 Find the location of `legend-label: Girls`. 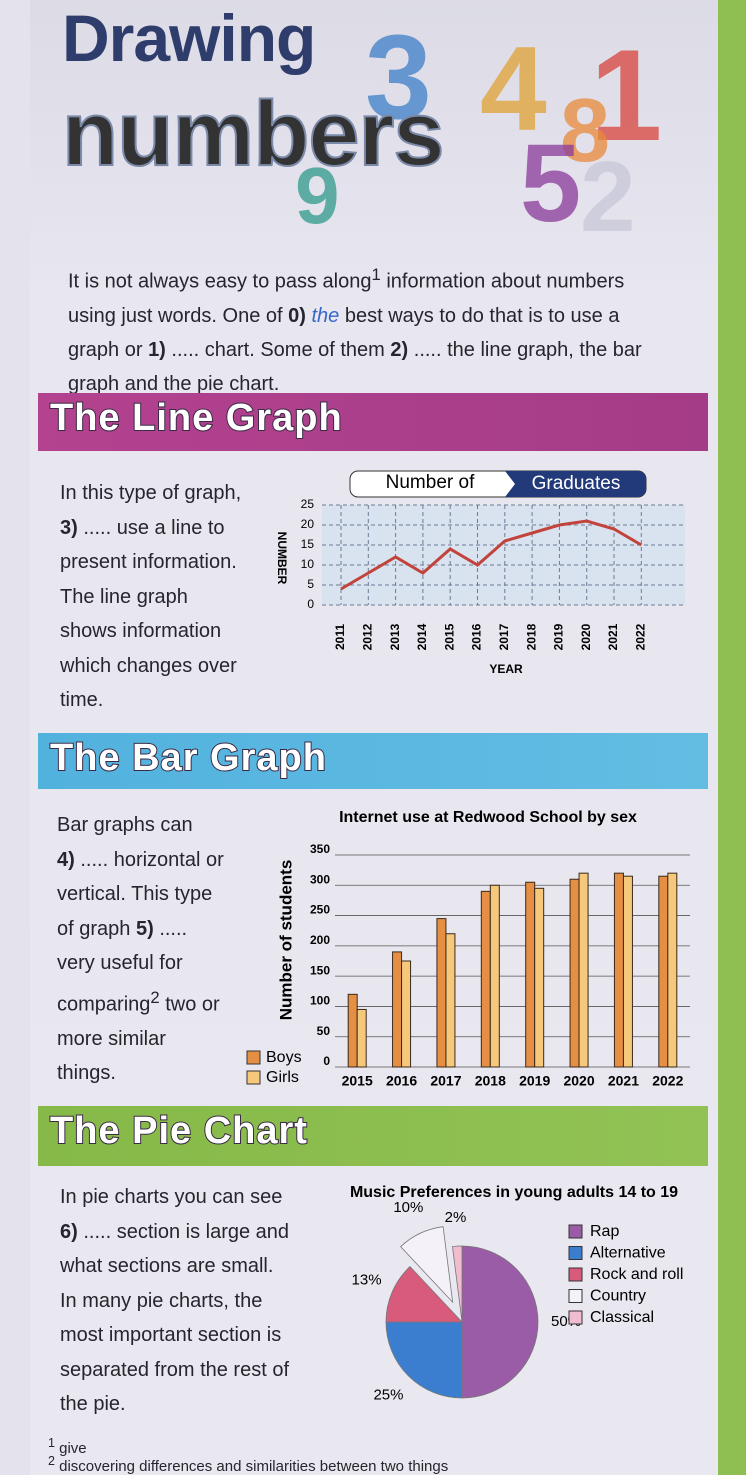

legend-label: Girls is located at coordinates (282, 1077).